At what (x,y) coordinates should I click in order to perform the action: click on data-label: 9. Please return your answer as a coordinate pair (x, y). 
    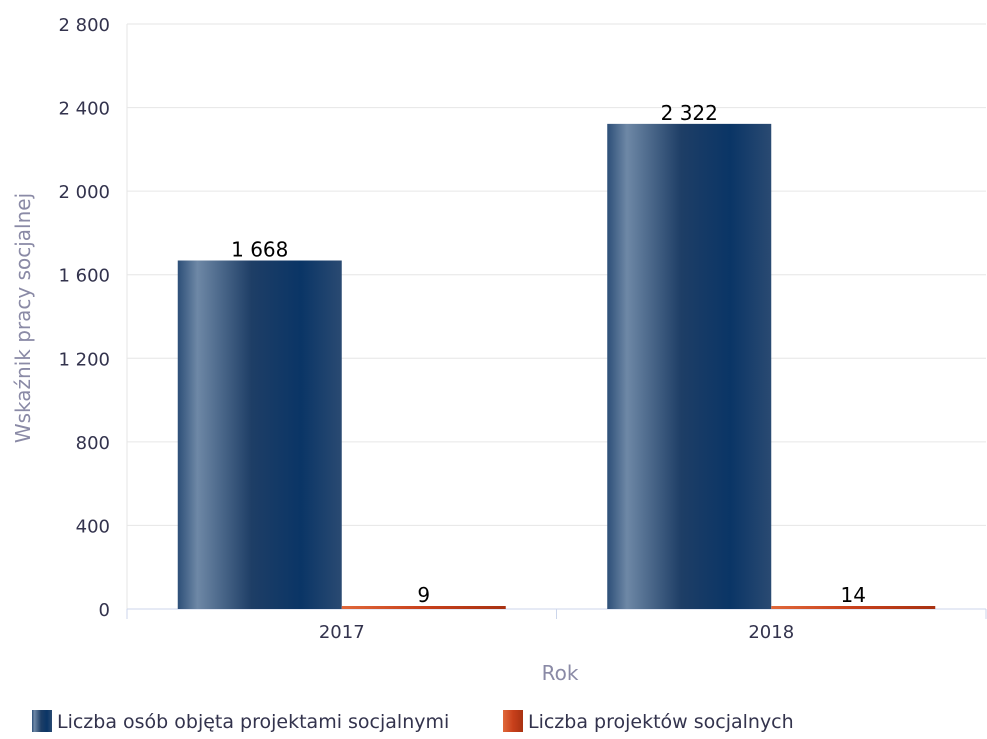
    Looking at the image, I should click on (423, 595).